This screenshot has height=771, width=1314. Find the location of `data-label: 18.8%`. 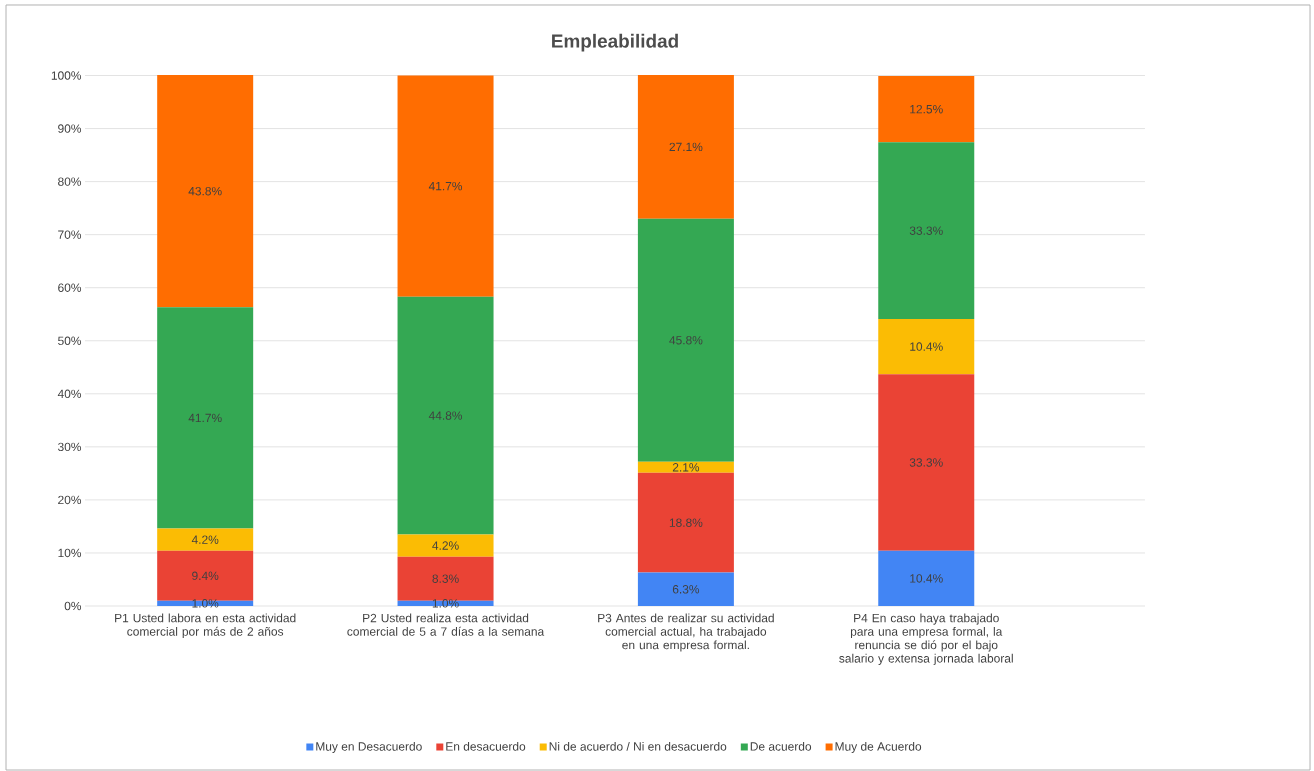

data-label: 18.8% is located at coordinates (686, 522).